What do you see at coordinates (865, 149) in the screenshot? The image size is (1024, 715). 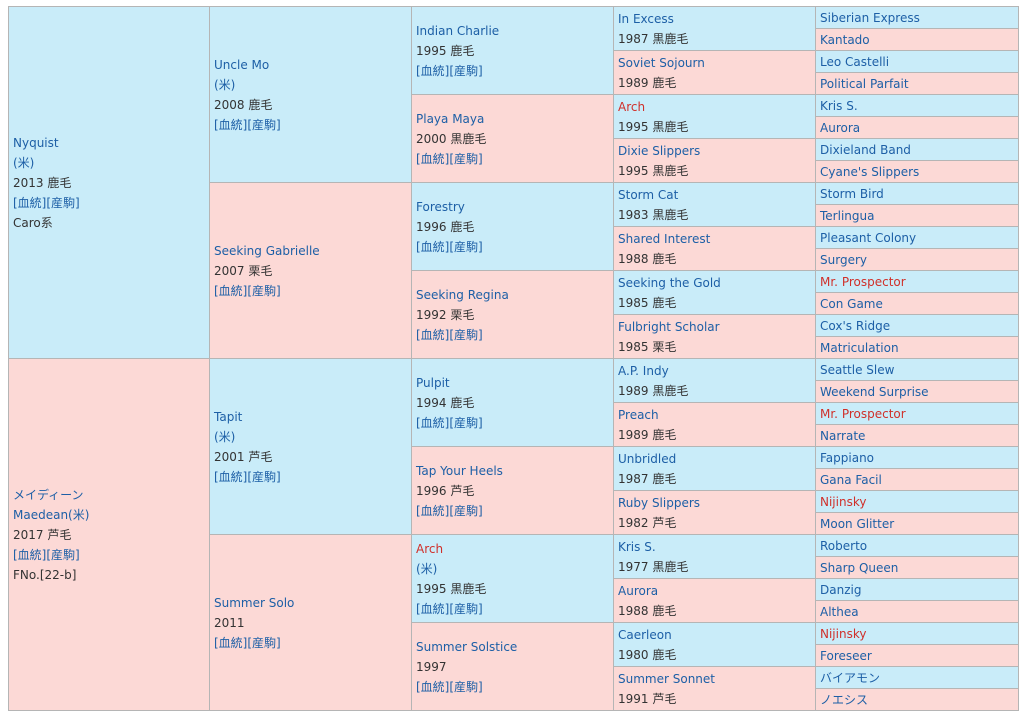 I see `horse-name: Dixieland Band` at bounding box center [865, 149].